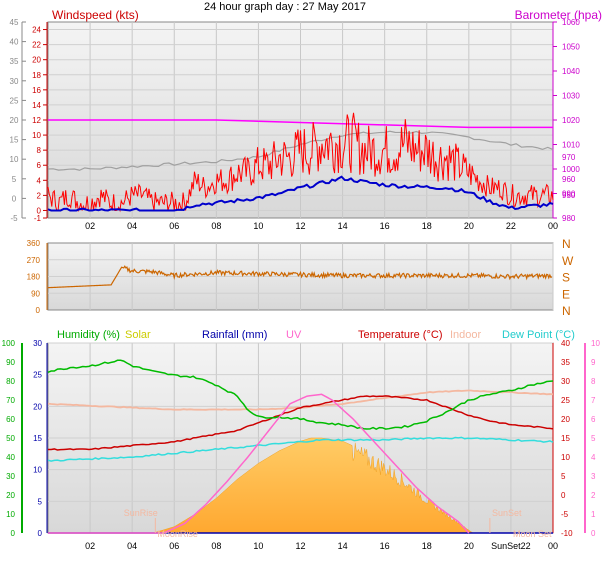  I want to click on average-wind-line, so click(300, 193).